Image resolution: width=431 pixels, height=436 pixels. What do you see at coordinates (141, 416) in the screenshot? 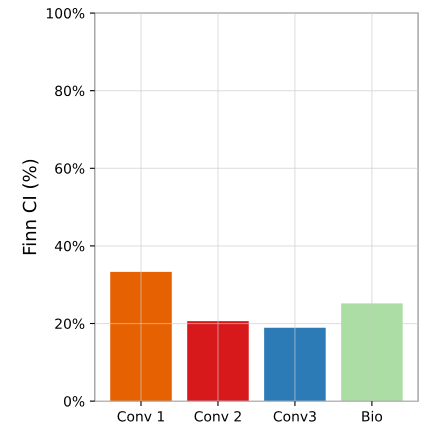
I see `x-tick-label: Conv 1` at bounding box center [141, 416].